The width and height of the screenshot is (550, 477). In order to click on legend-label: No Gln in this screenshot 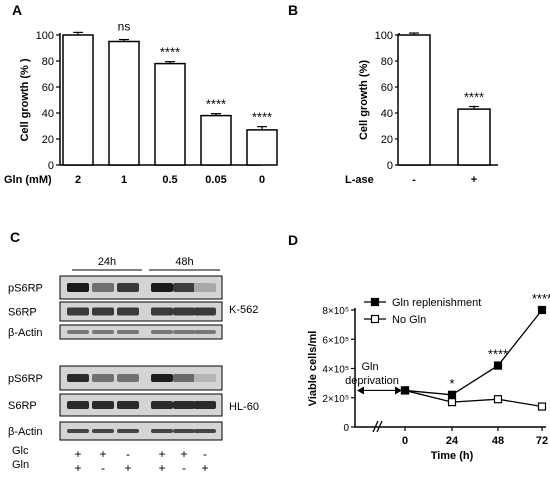, I will do `click(409, 320)`.